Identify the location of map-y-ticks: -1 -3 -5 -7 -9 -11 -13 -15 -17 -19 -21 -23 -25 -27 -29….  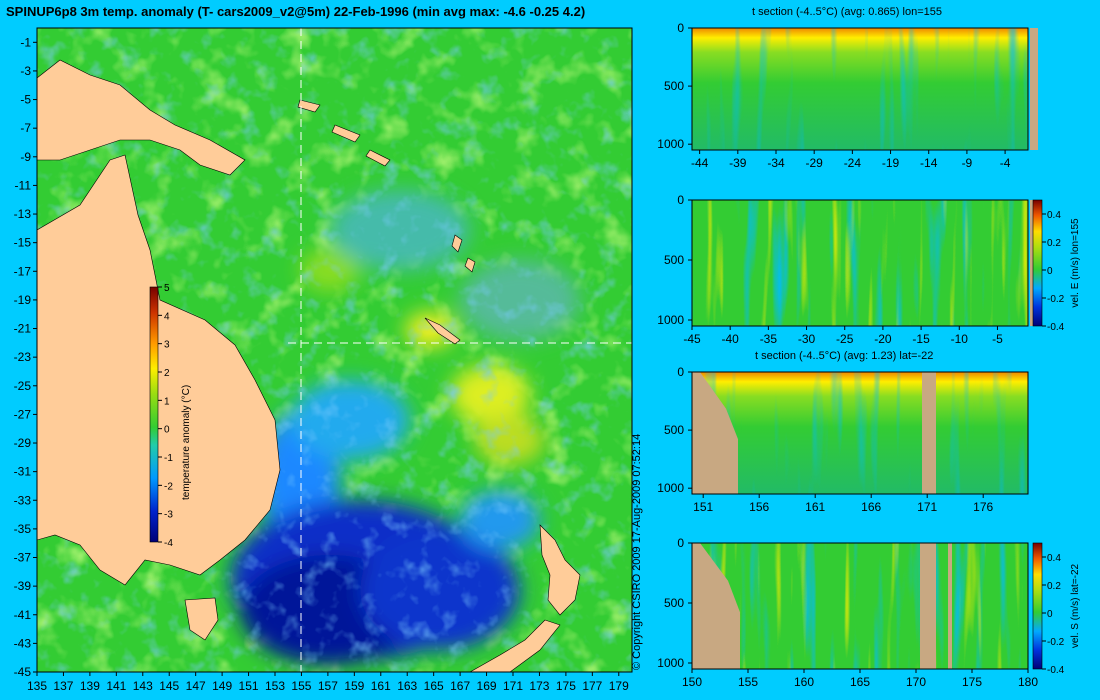
(25, 357).